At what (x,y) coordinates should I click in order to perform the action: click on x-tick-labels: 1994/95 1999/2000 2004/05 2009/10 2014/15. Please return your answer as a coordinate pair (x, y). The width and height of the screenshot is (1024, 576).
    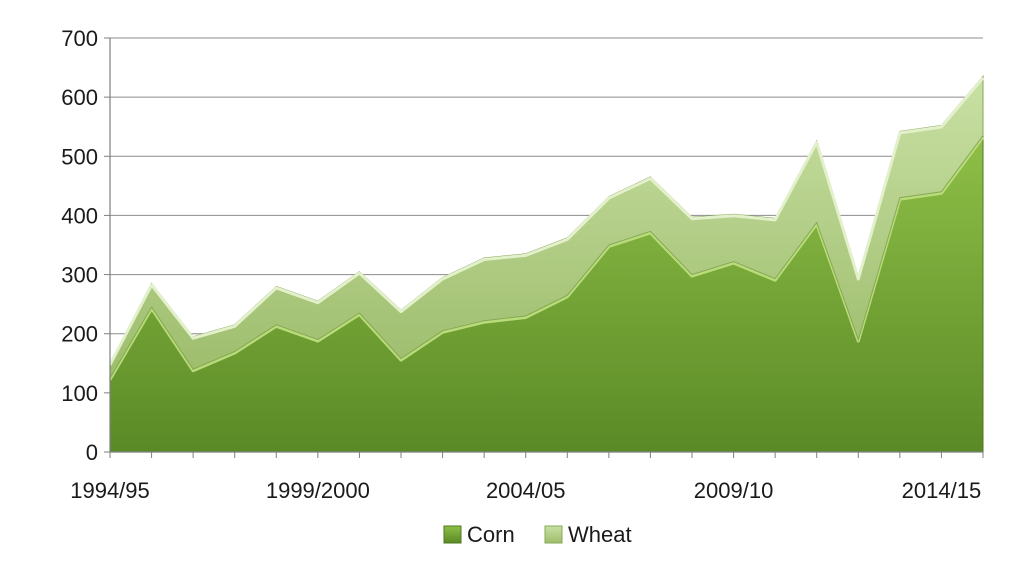
    Looking at the image, I should click on (525, 490).